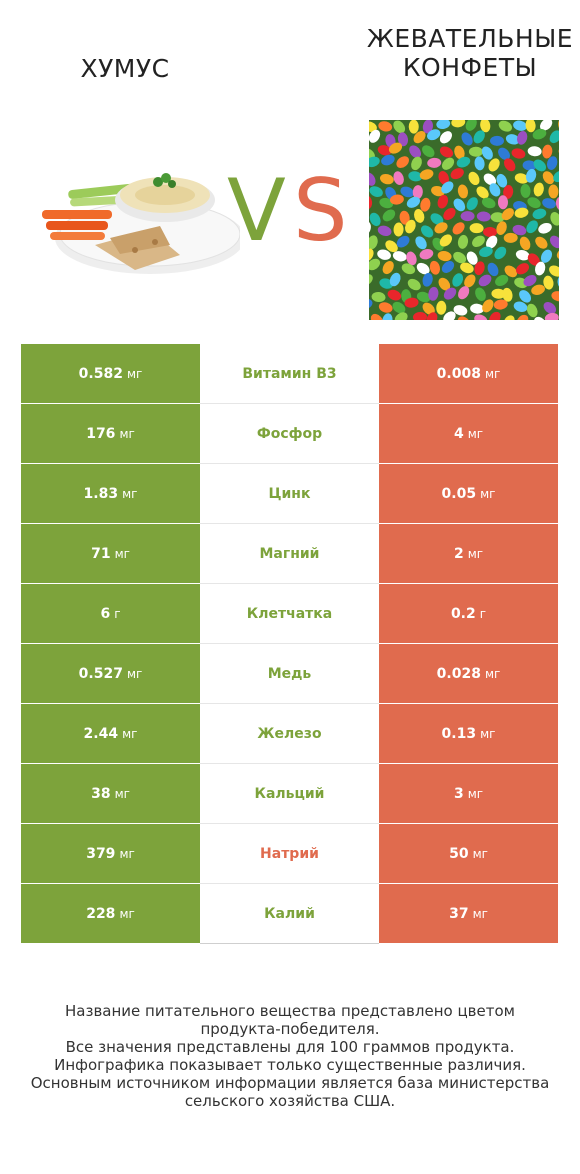  I want to click on nutrient-name: Магний, so click(289, 553).